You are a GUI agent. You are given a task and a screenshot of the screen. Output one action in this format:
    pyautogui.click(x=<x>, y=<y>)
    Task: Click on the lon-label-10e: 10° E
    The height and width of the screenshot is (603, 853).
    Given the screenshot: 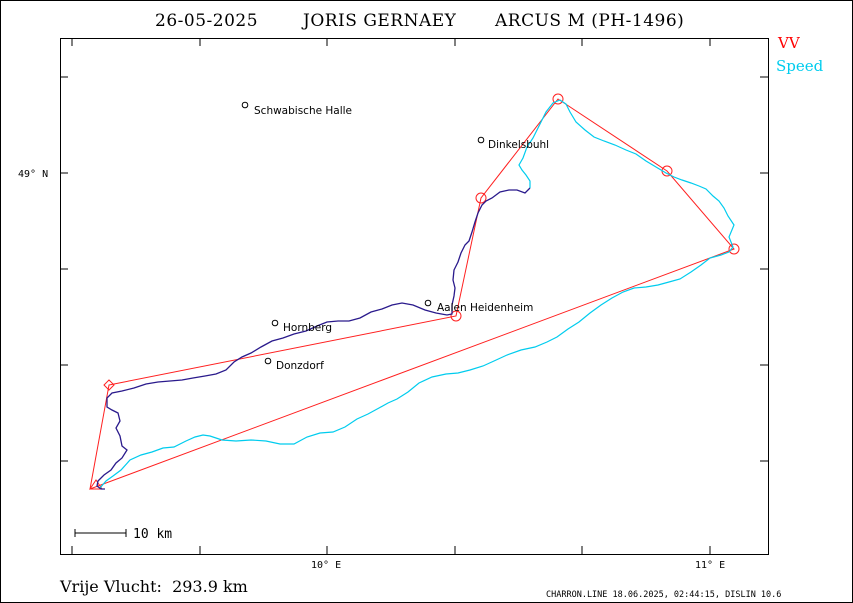 What is the action you would take?
    pyautogui.click(x=326, y=565)
    